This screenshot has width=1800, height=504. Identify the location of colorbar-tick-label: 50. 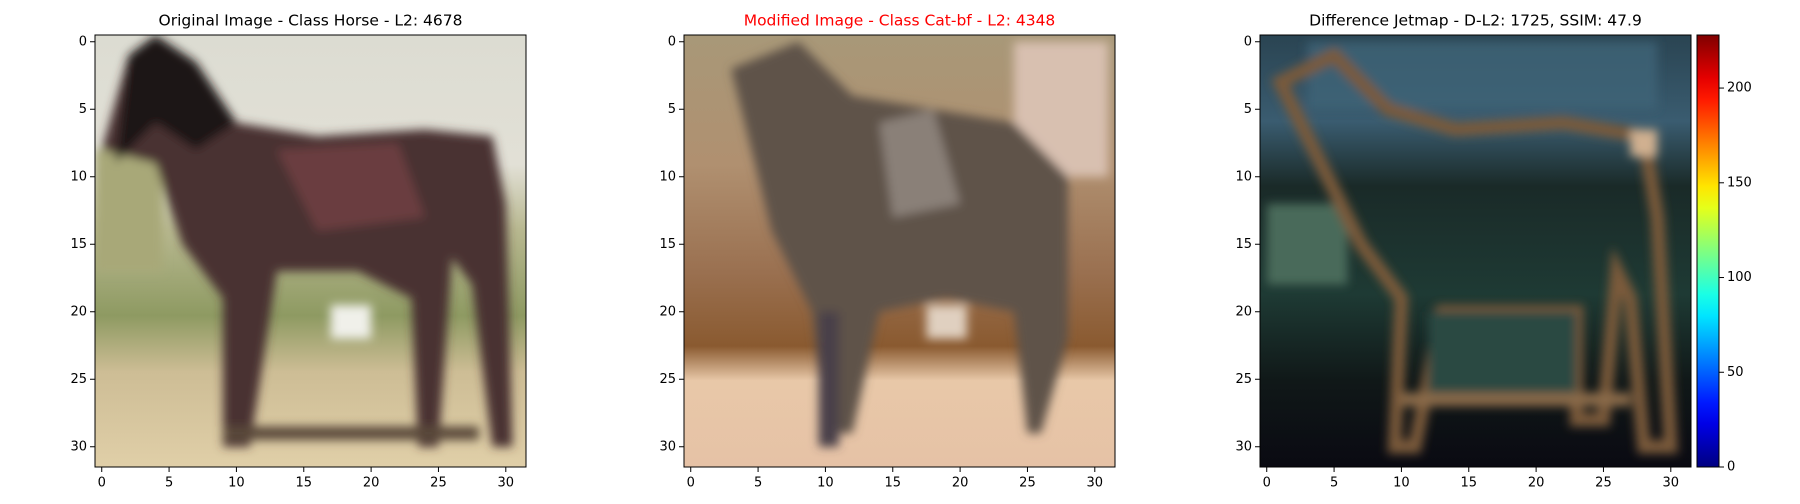
(1735, 372).